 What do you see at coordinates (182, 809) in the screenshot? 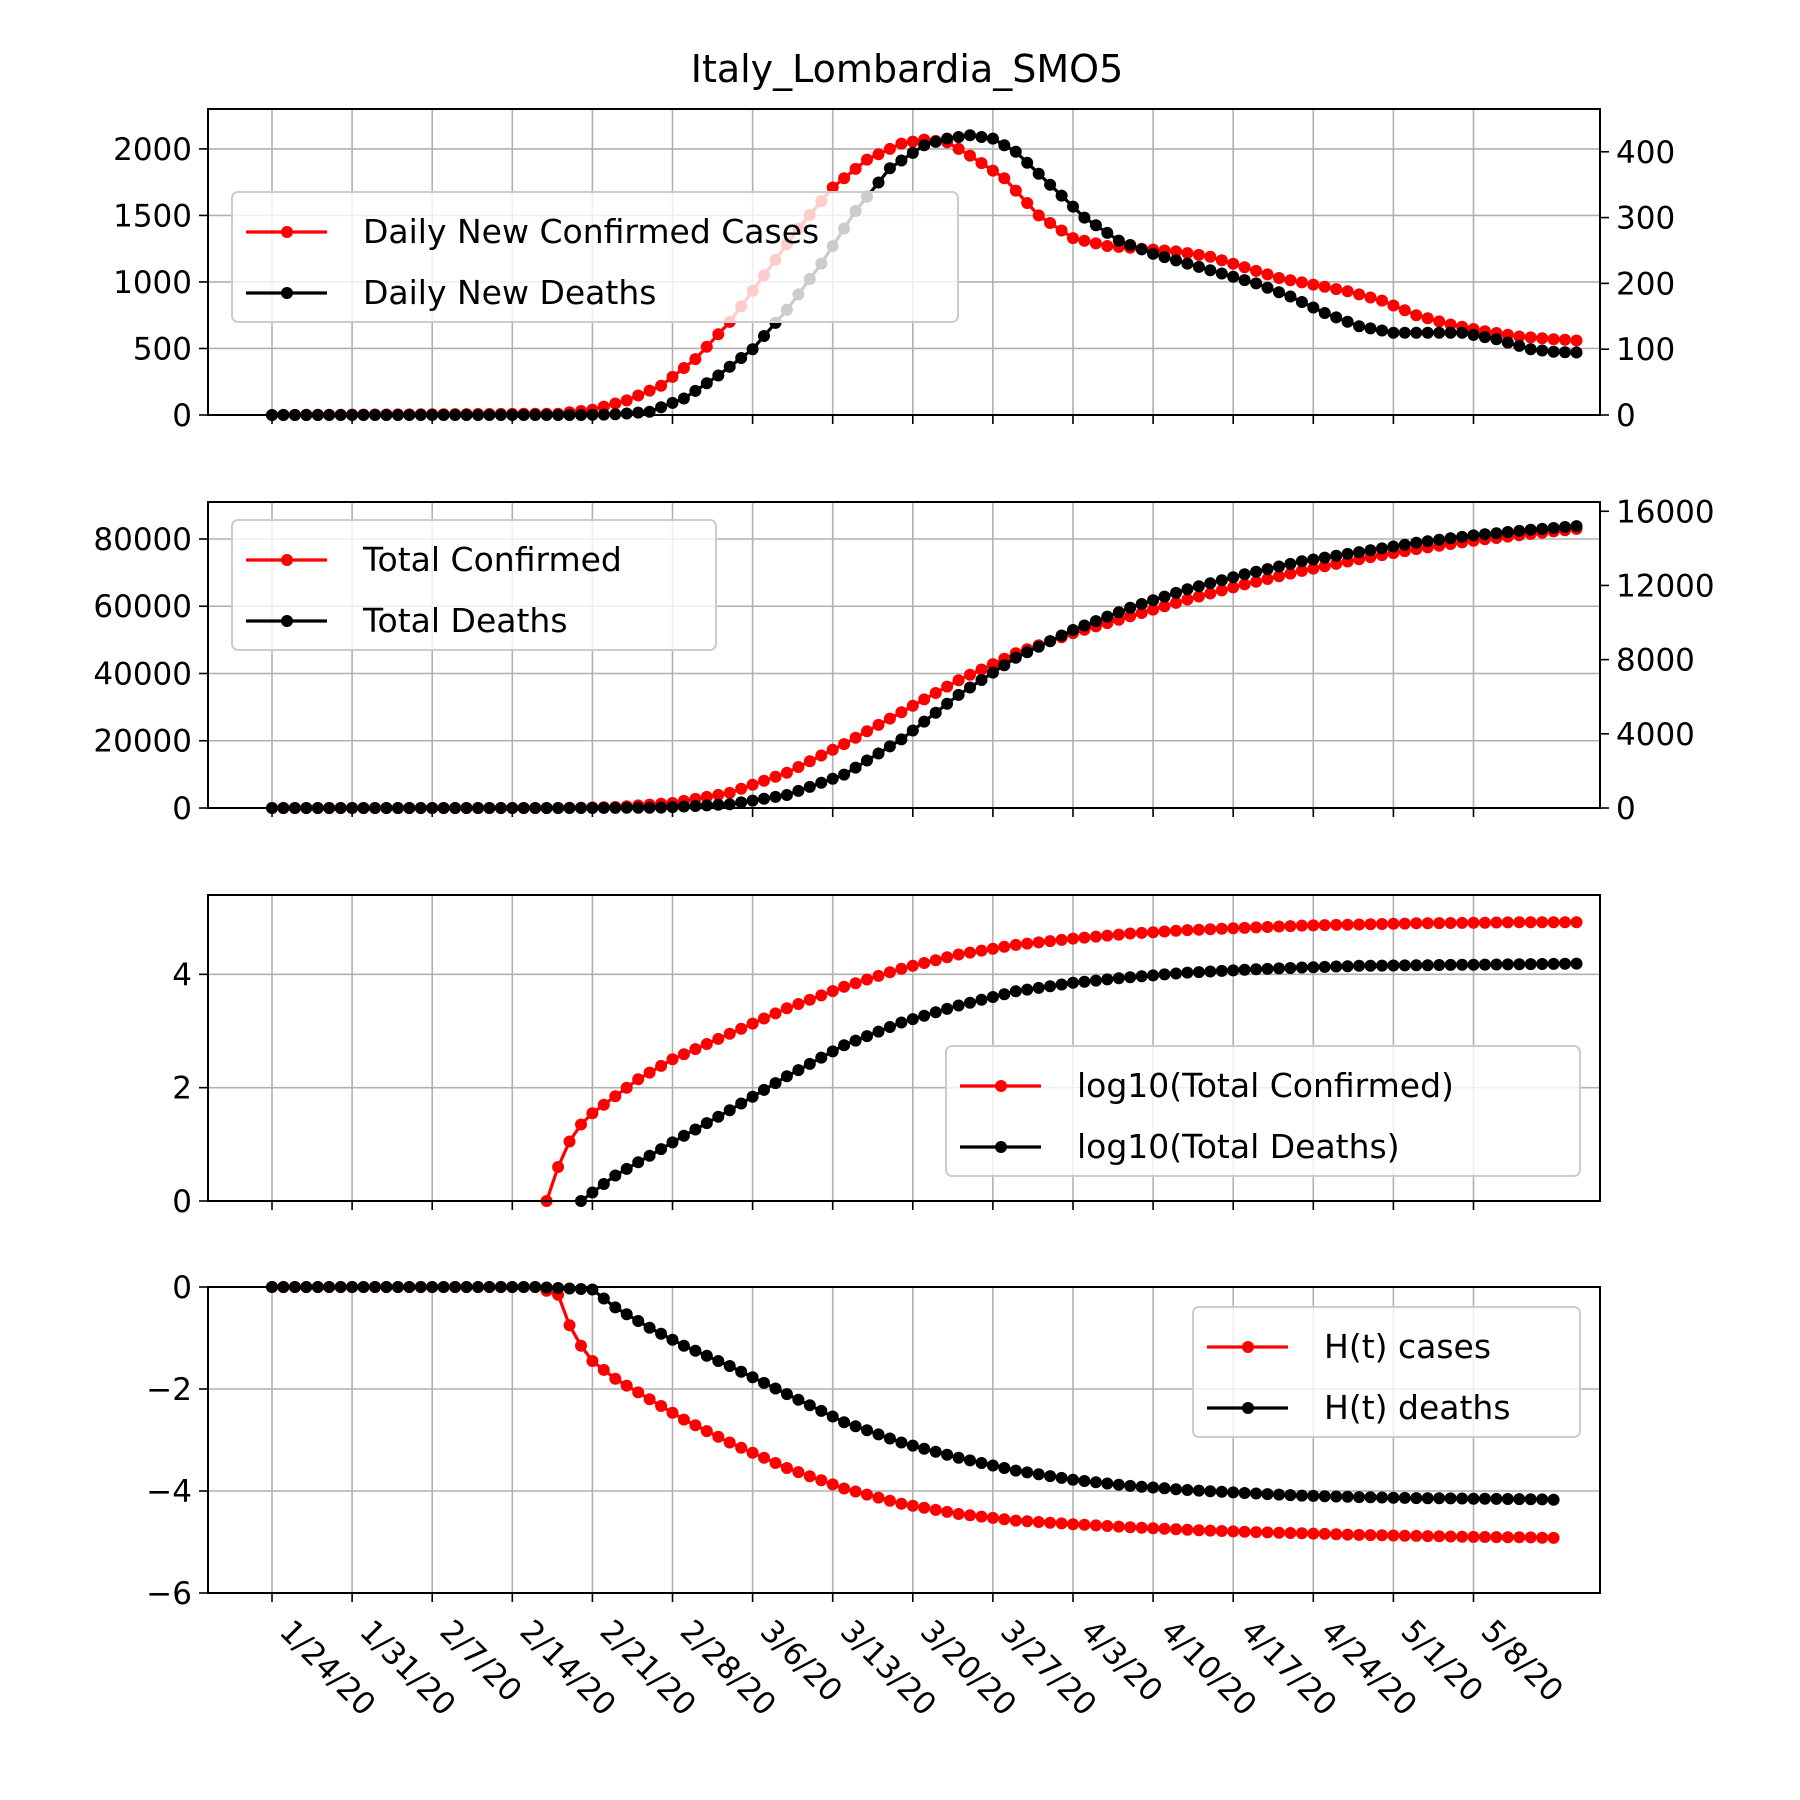
I see `y-tick-label: 0` at bounding box center [182, 809].